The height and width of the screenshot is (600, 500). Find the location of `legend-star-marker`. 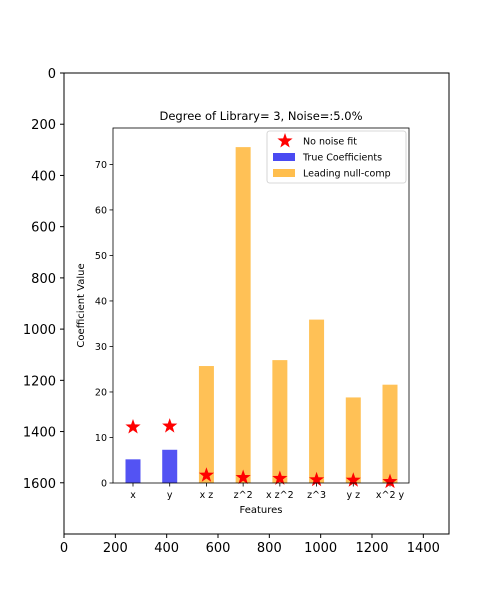

legend-star-marker is located at coordinates (285, 140).